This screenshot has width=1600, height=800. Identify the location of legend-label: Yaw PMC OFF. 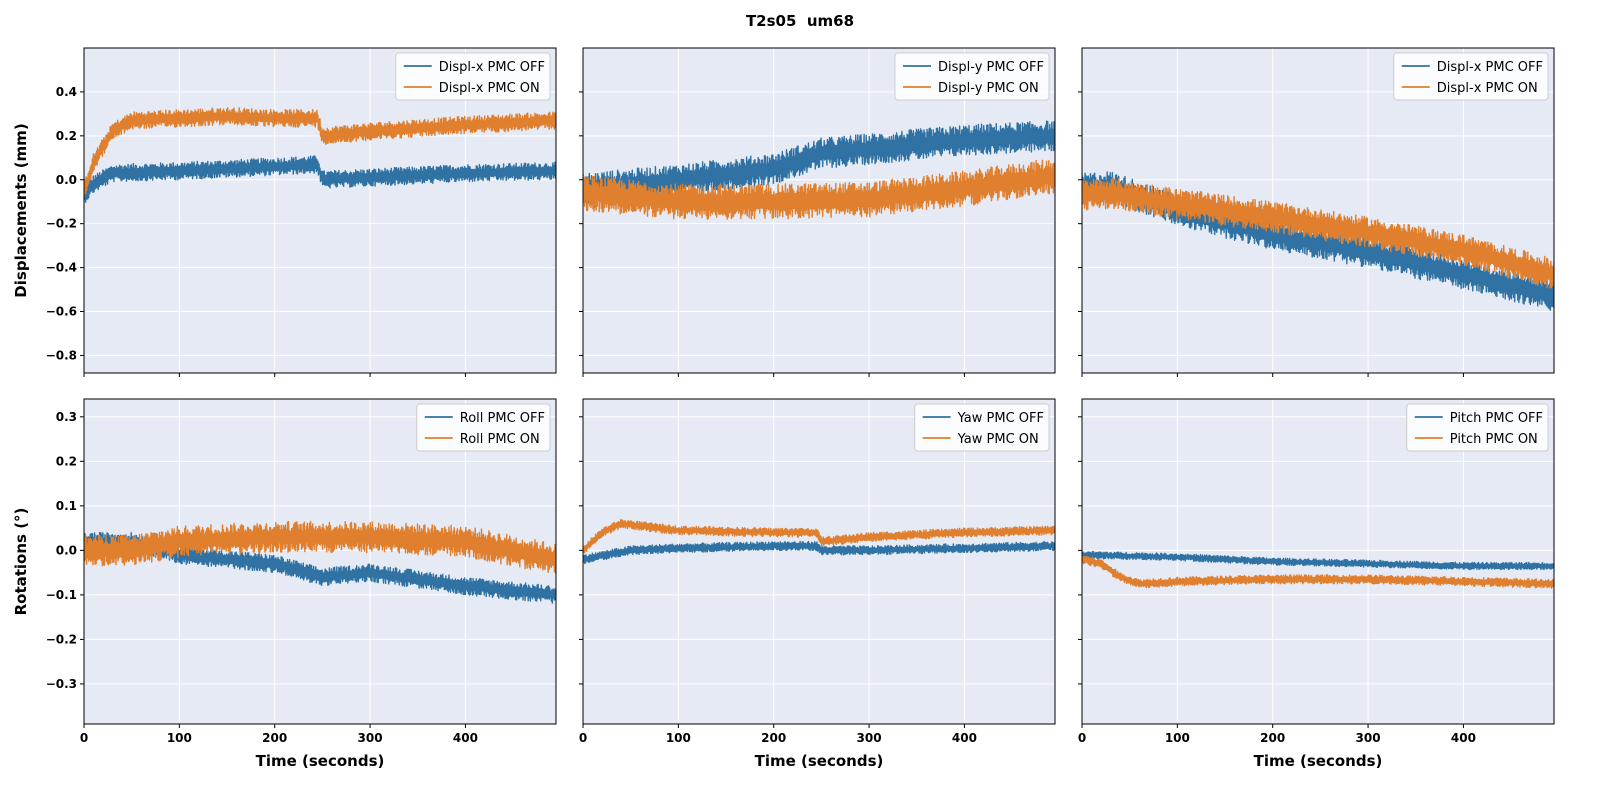
(1000, 418).